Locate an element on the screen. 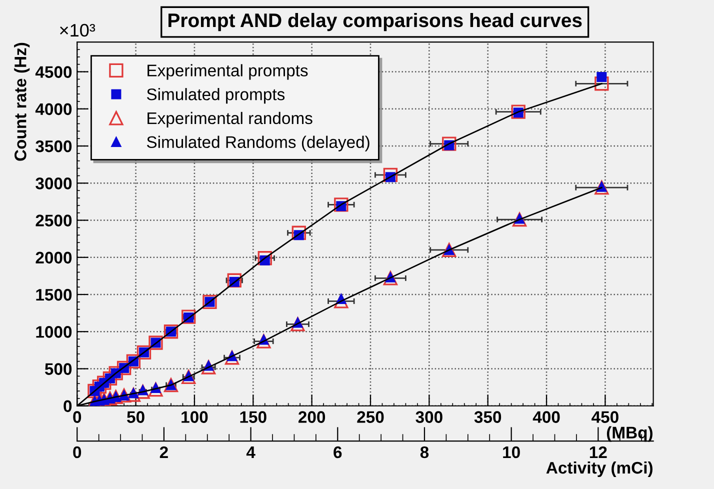  x2-tick-label: 6 is located at coordinates (338, 452).